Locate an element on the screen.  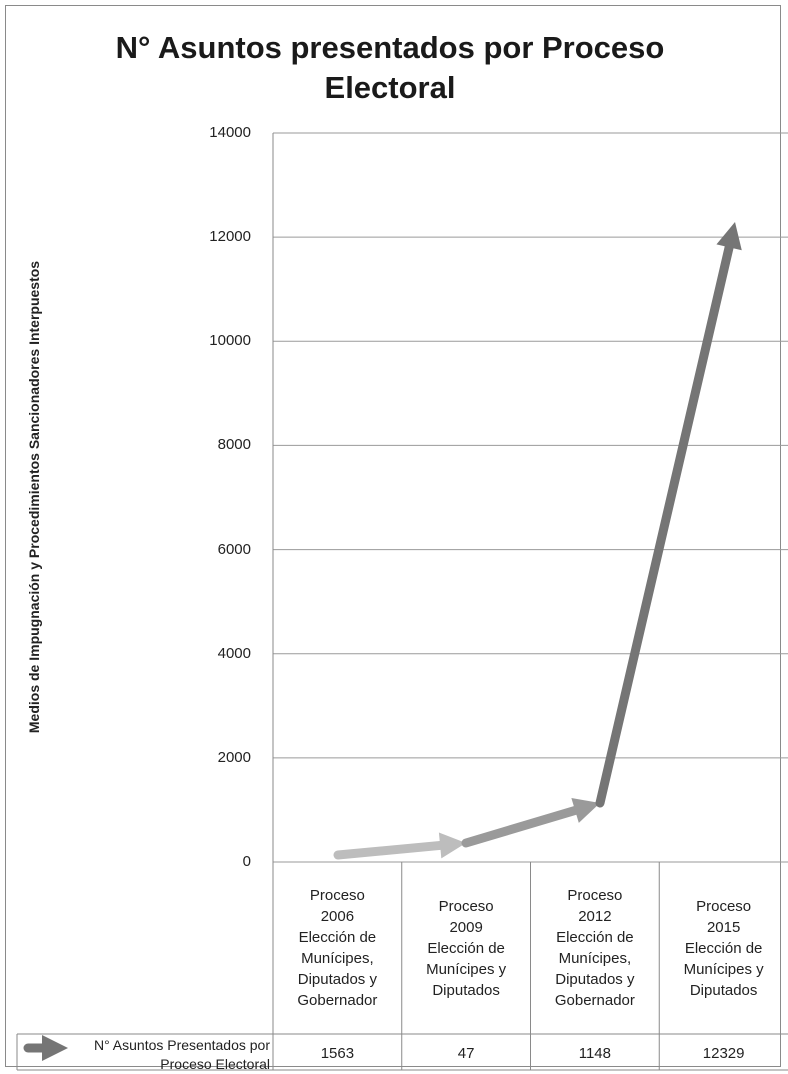
series-segment-2-head is located at coordinates (585, 810).